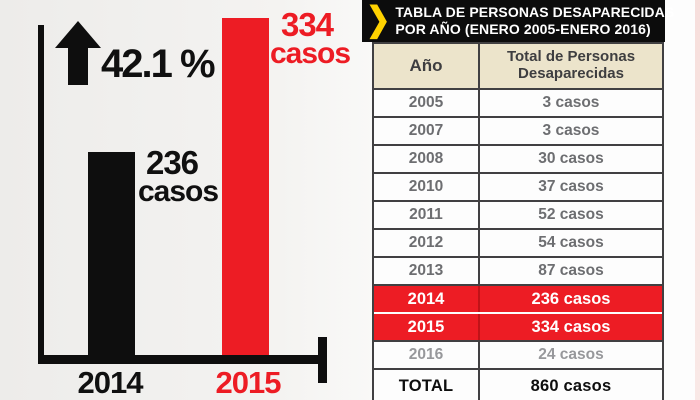  What do you see at coordinates (41, 194) in the screenshot?
I see `y-axis` at bounding box center [41, 194].